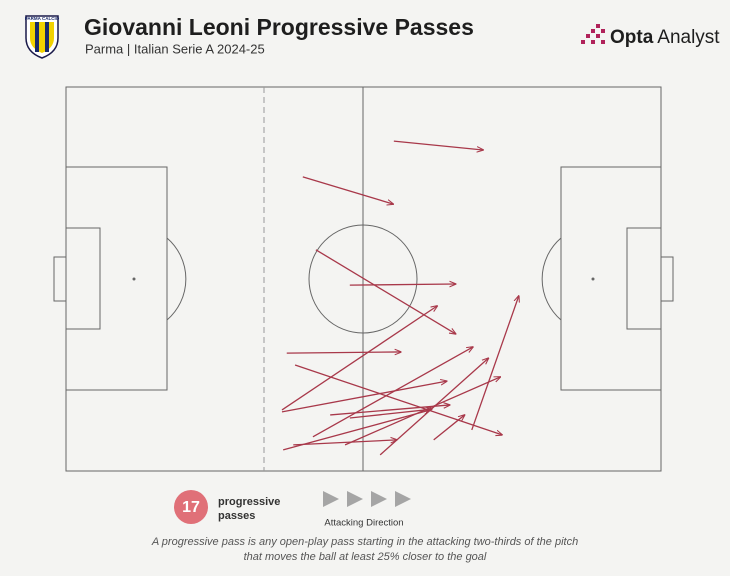  I want to click on brand-name: Opta Analyst, so click(665, 37).